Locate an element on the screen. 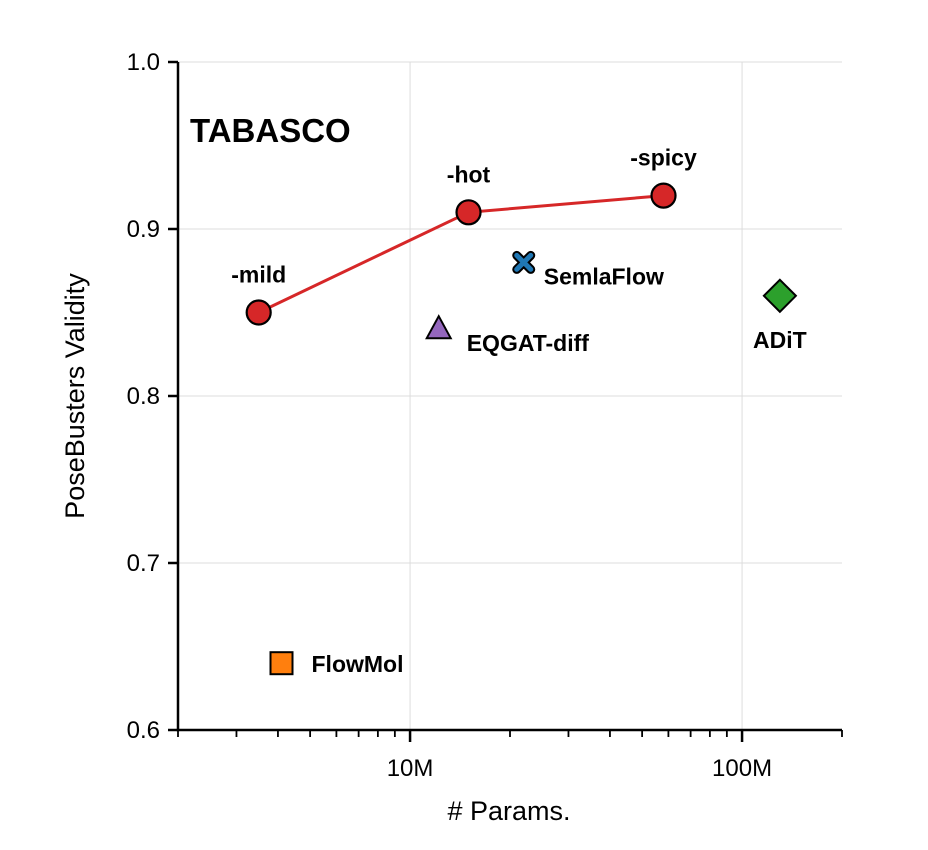 This screenshot has width=928, height=850. point-label: ADiT is located at coordinates (780, 340).